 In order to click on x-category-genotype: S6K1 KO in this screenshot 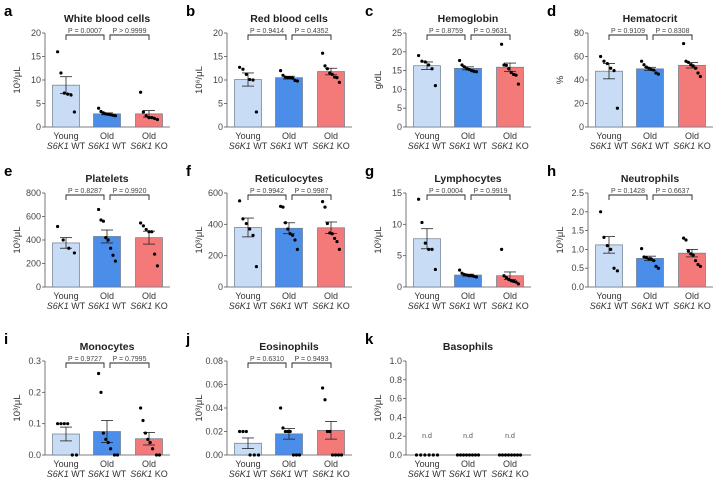, I will do `click(149, 306)`.